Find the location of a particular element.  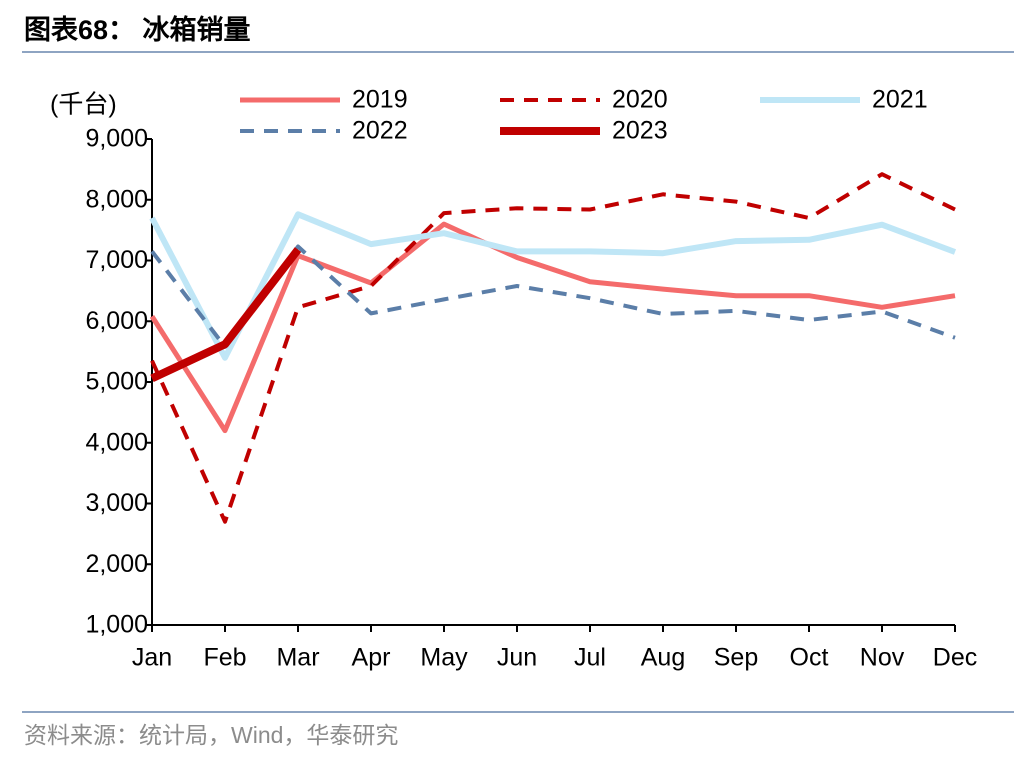

x-tick-label: May is located at coordinates (444, 658).